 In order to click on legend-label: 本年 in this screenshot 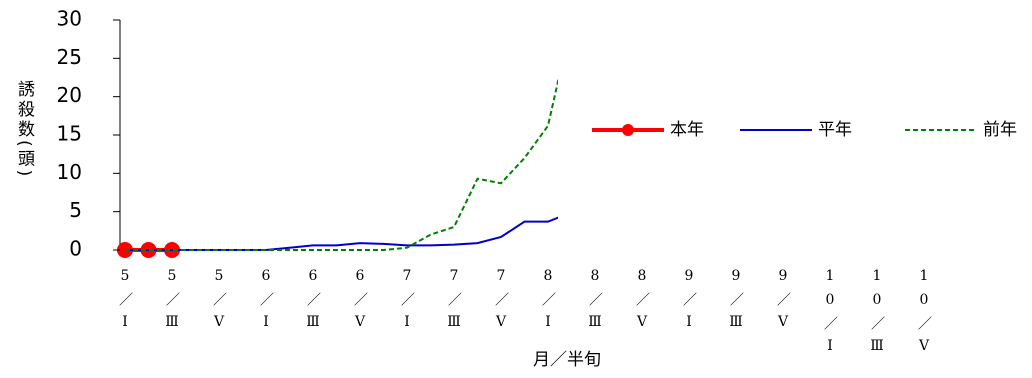, I will do `click(687, 130)`.